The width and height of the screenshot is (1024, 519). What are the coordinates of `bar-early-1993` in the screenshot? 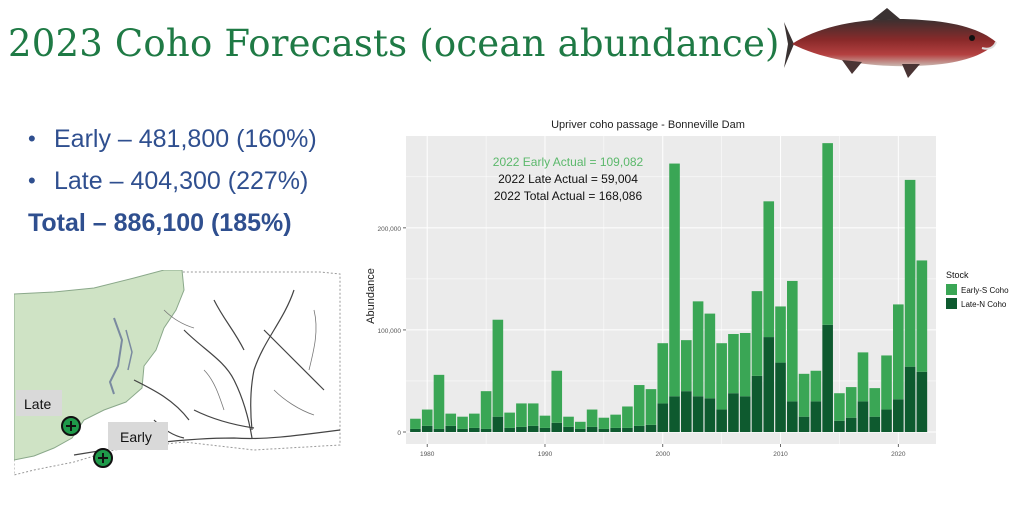 It's located at (580, 425).